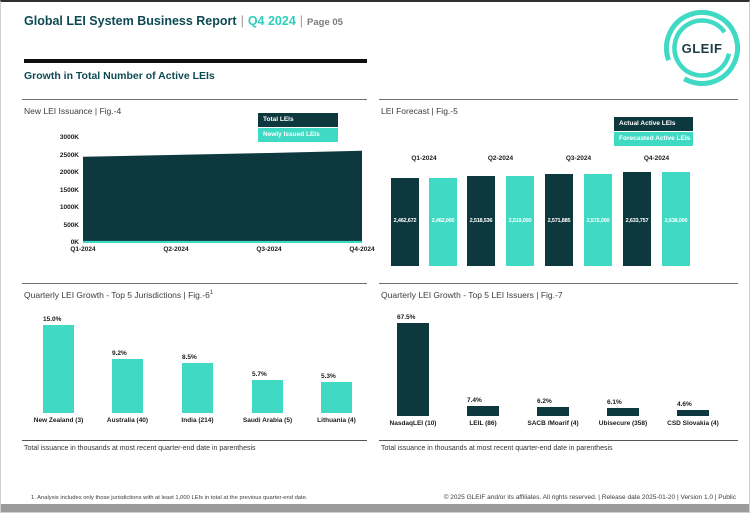  I want to click on fig4-x-tick: Q3-2024, so click(269, 249).